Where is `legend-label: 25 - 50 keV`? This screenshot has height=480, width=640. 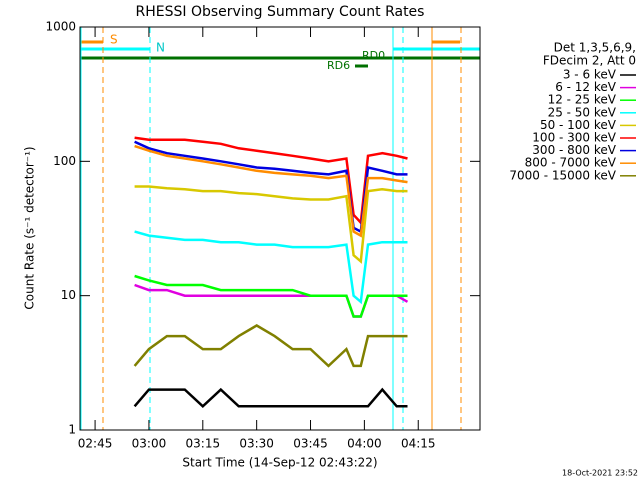 legend-label: 25 - 50 keV is located at coordinates (582, 112).